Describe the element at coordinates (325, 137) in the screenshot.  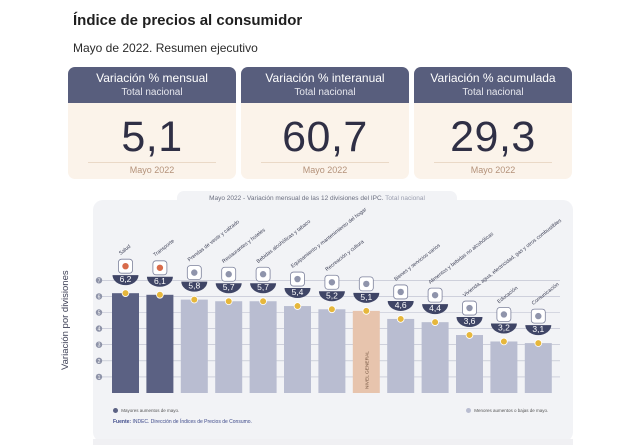
I see `card-value: 60,7` at that location.